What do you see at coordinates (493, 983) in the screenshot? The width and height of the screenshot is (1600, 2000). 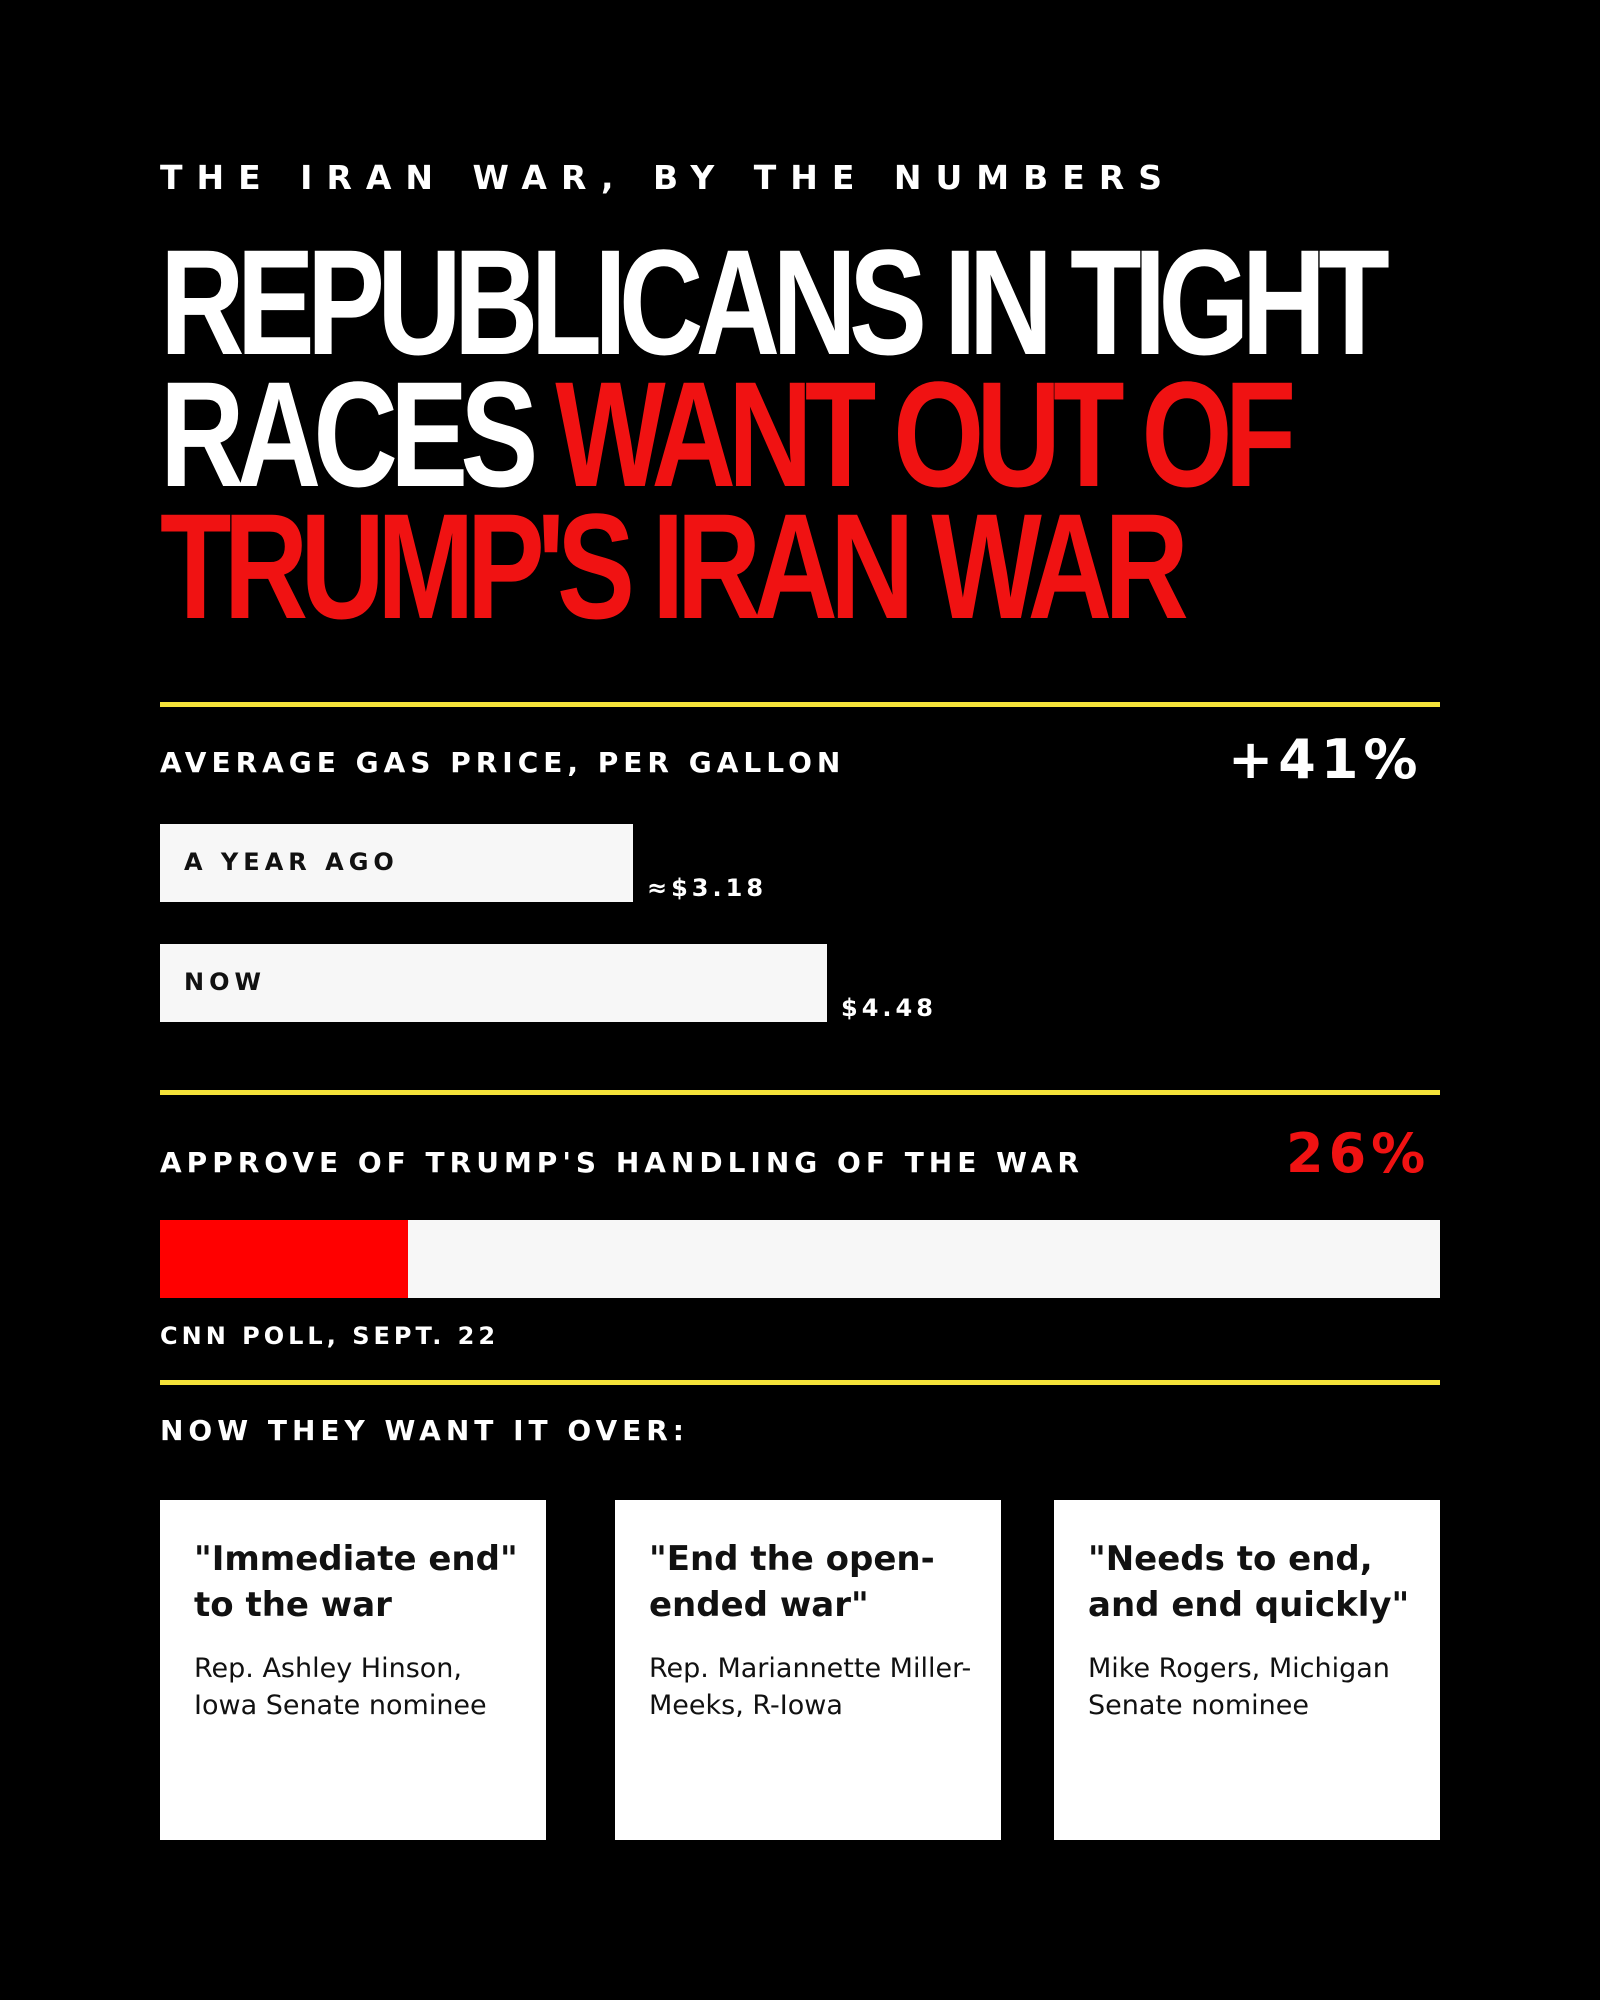 I see `gas-bar-now: NOW` at bounding box center [493, 983].